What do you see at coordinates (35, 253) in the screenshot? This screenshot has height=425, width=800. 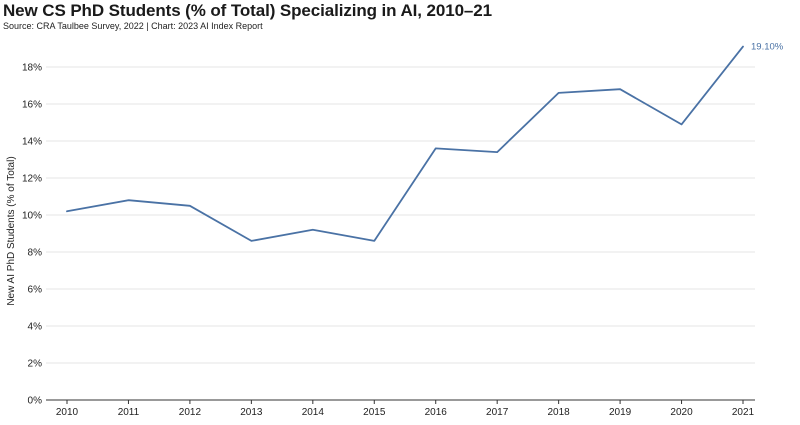 I see `y-tick-label: 8%` at bounding box center [35, 253].